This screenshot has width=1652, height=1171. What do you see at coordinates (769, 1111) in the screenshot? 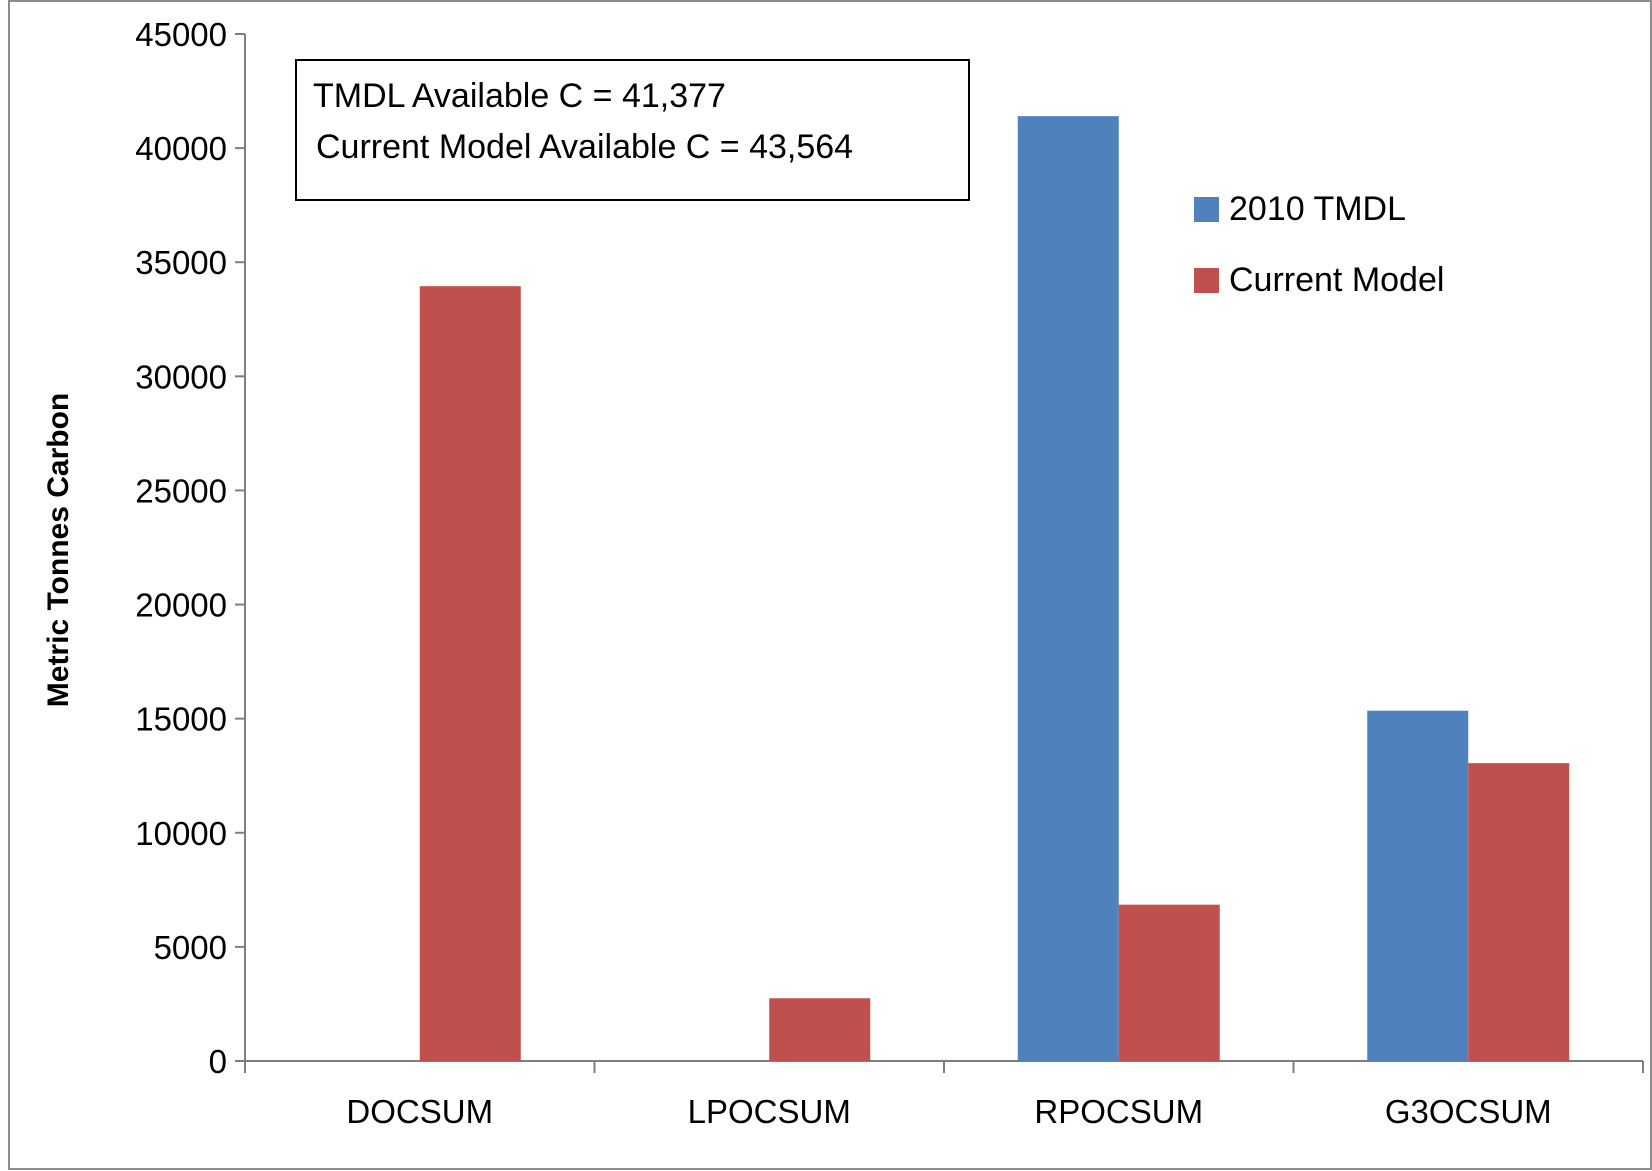
I see `x-category-label: LPOCSUM` at bounding box center [769, 1111].